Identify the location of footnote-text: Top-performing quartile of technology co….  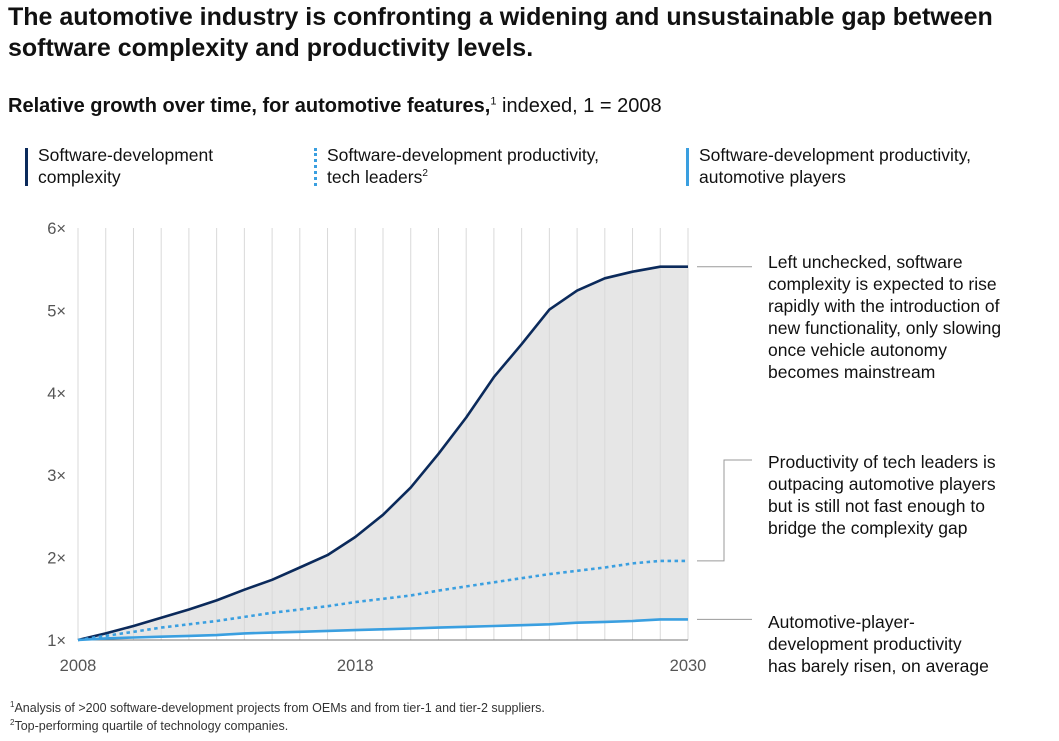
(151, 726).